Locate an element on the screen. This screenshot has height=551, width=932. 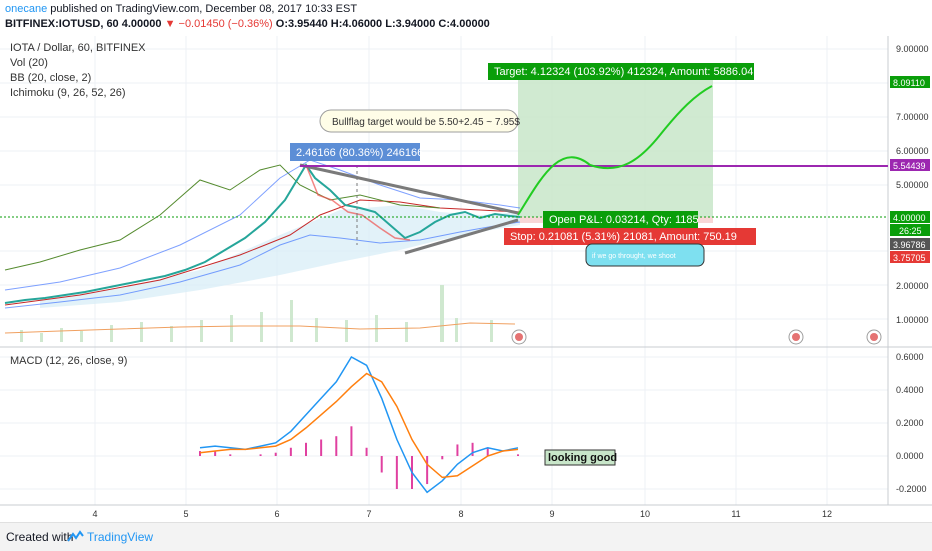
looking-good-text: looking good is located at coordinates (582, 458).